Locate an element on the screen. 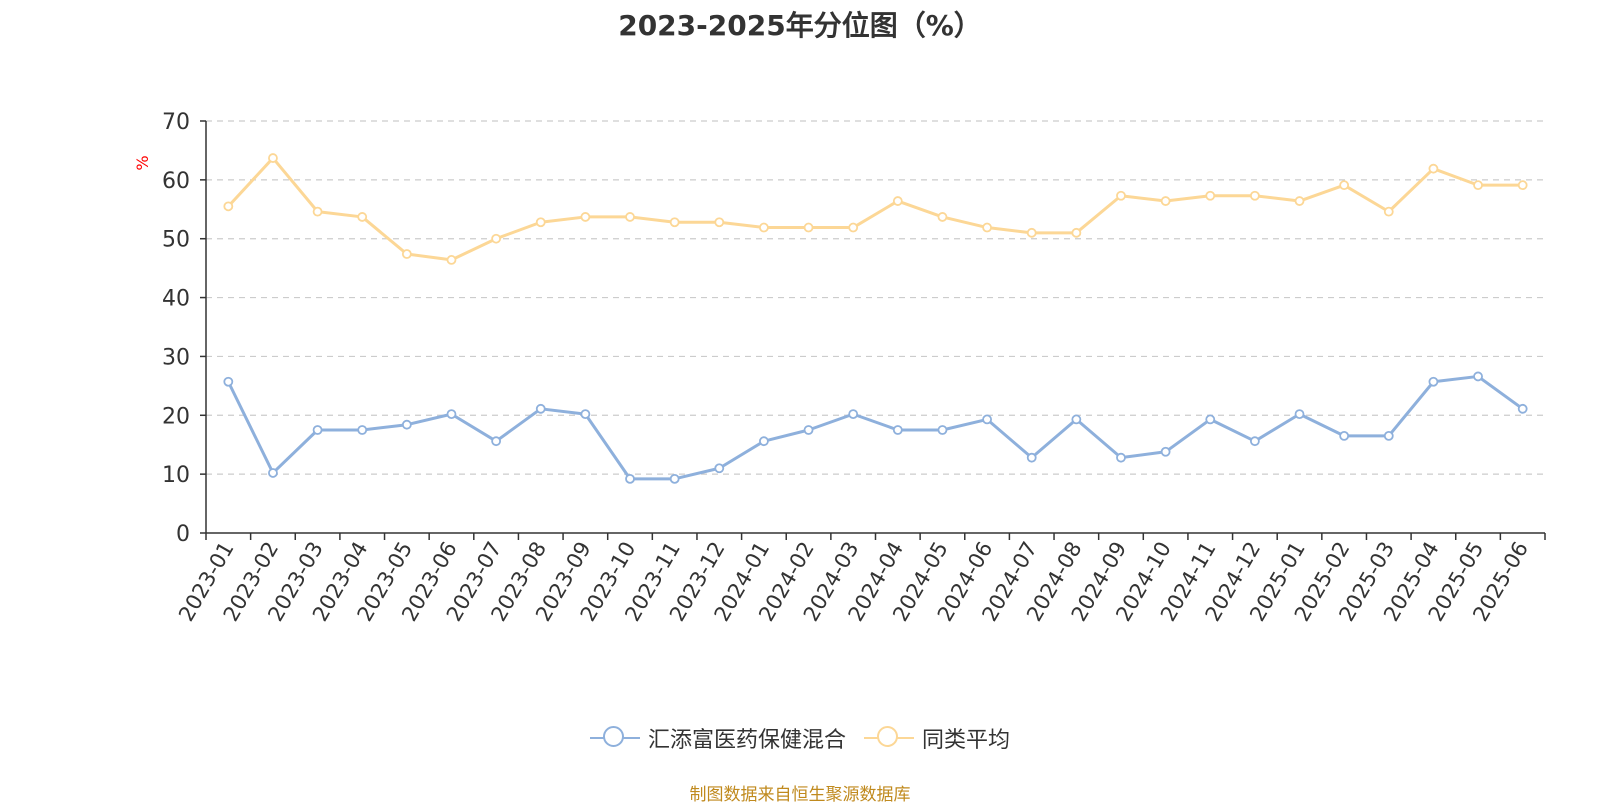  y-tick-label: 70 is located at coordinates (176, 122).